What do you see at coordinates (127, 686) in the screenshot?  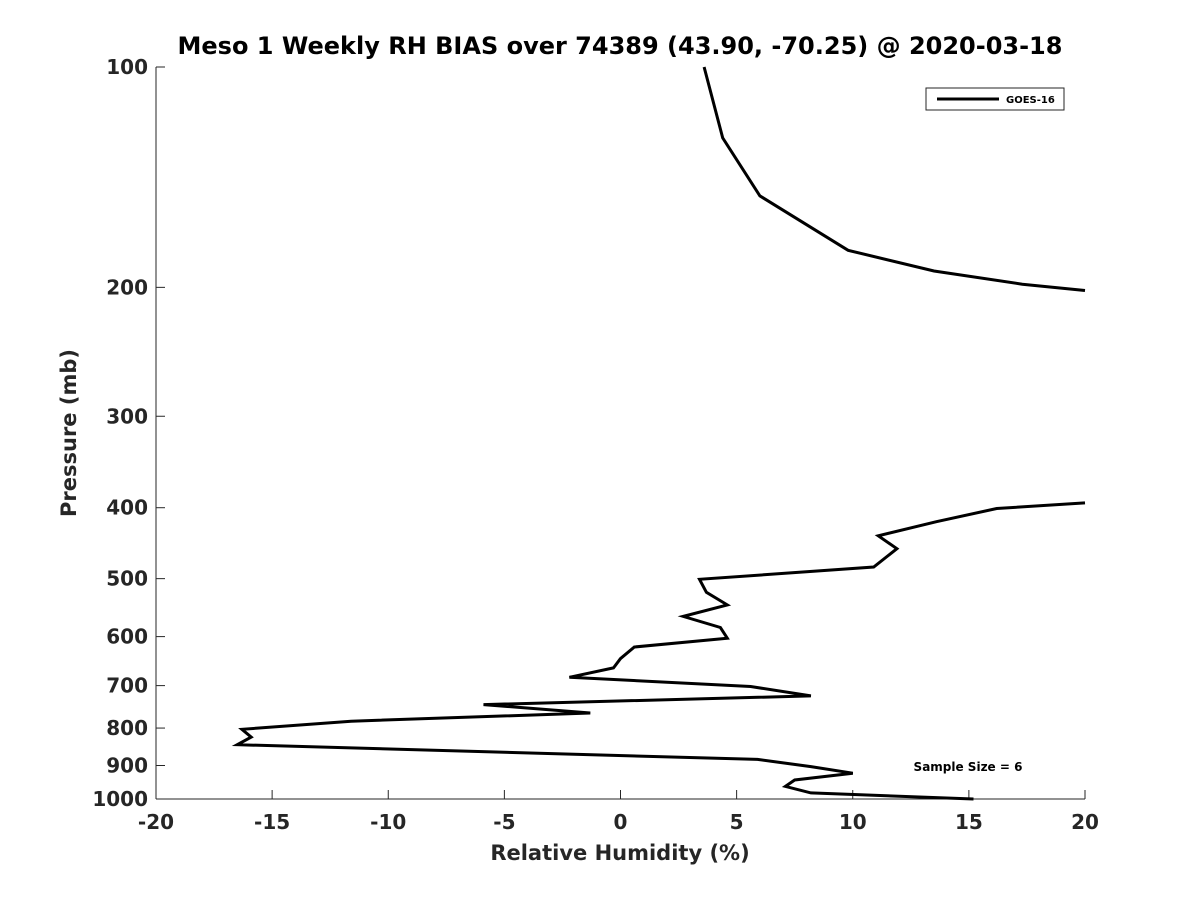 I see `y-tick-label: 700` at bounding box center [127, 686].